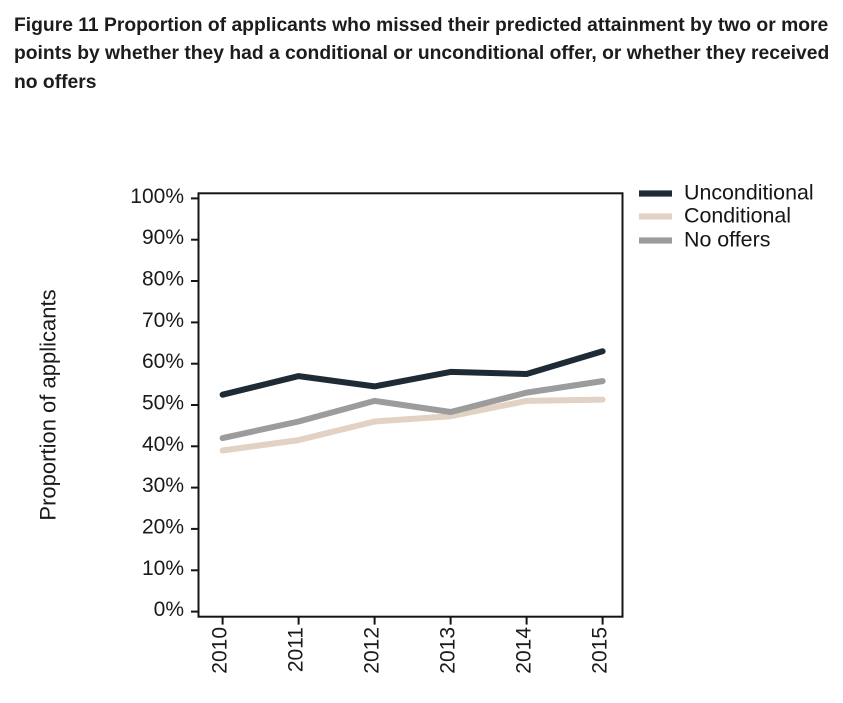  I want to click on svg-text: Unconditional, so click(749, 192).